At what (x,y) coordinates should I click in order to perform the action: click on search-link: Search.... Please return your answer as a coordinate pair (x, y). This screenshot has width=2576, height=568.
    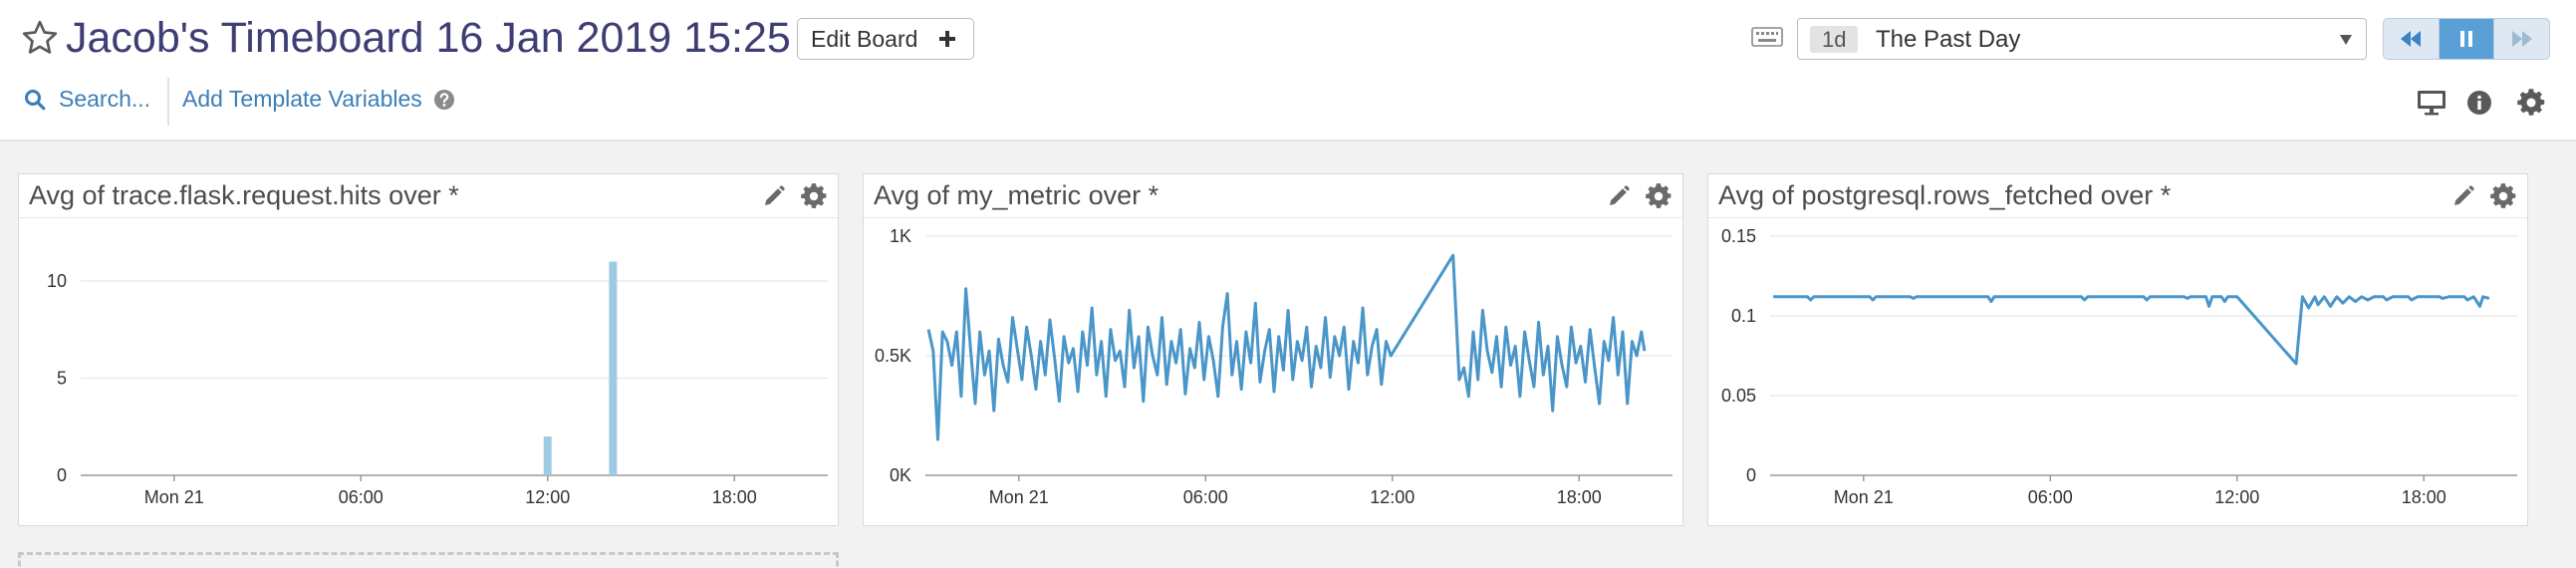
    Looking at the image, I should click on (87, 99).